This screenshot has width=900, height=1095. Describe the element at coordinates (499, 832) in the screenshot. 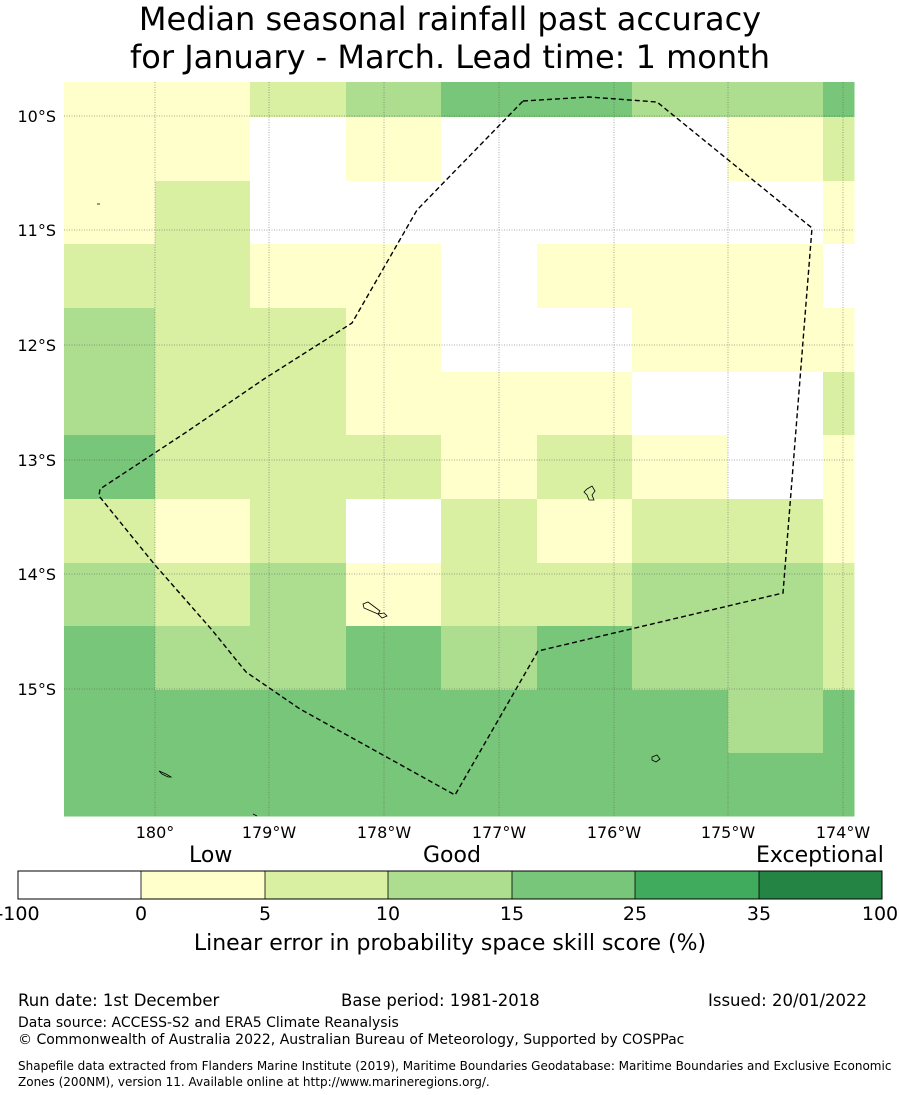

I see `lon-label: 177°W` at that location.